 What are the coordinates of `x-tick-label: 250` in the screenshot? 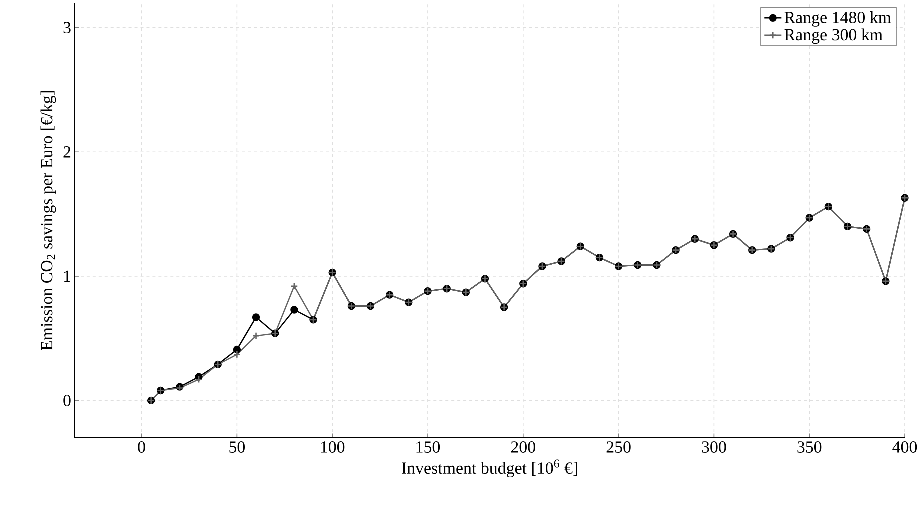 It's located at (618, 447).